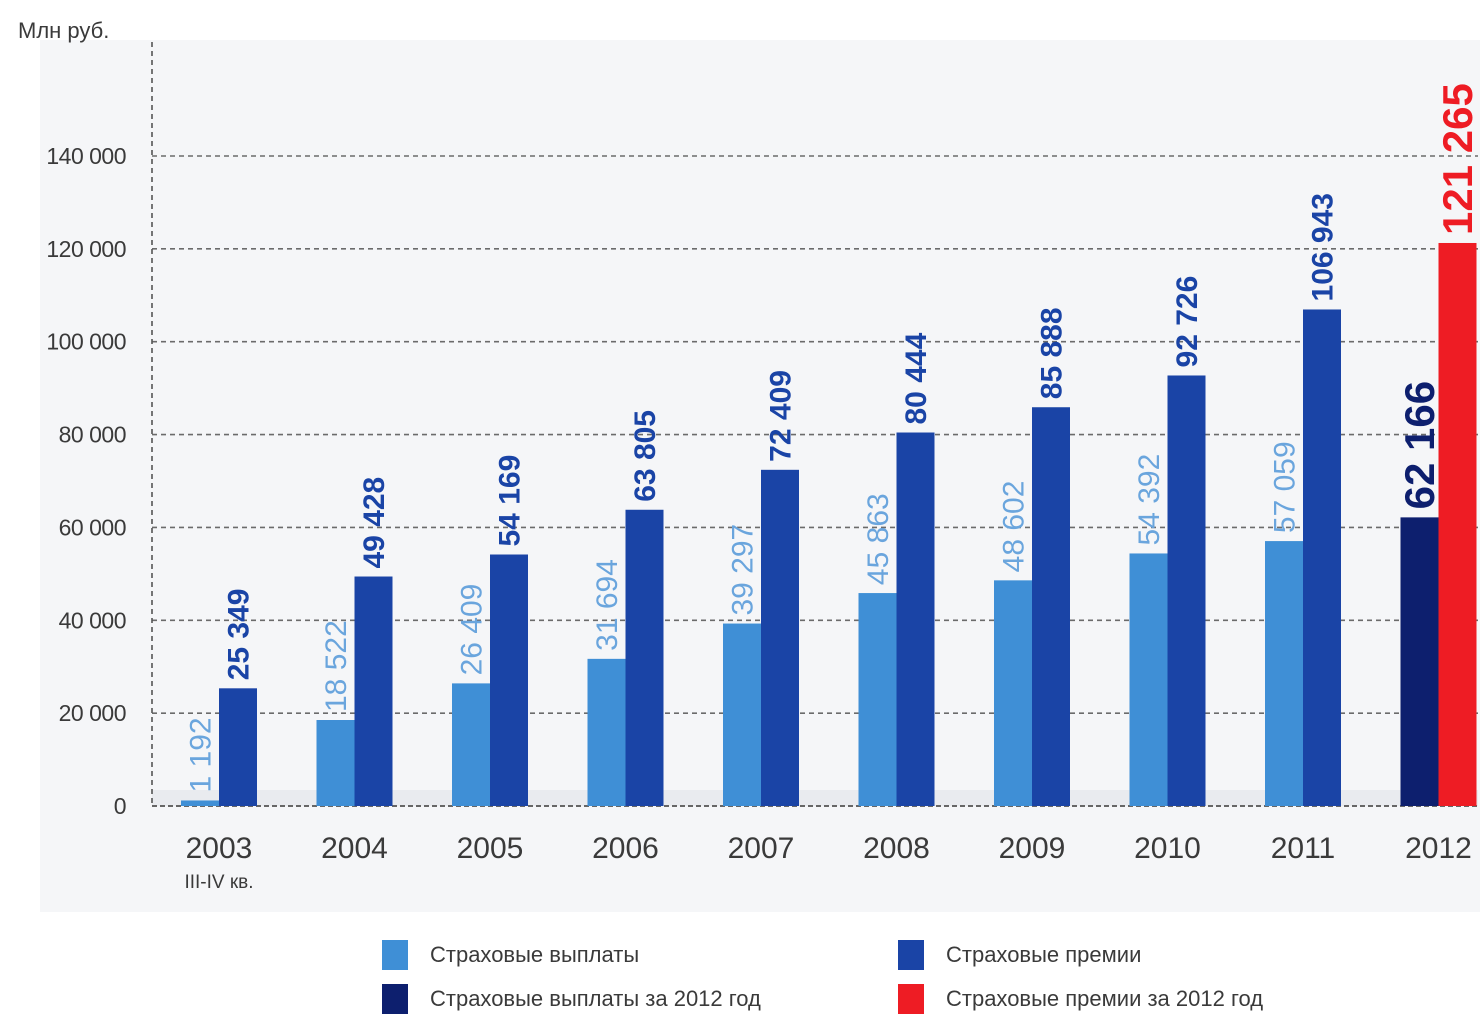 Image resolution: width=1480 pixels, height=1016 pixels. Describe the element at coordinates (1419, 445) in the screenshot. I see `bar-value-label: 62 166` at that location.